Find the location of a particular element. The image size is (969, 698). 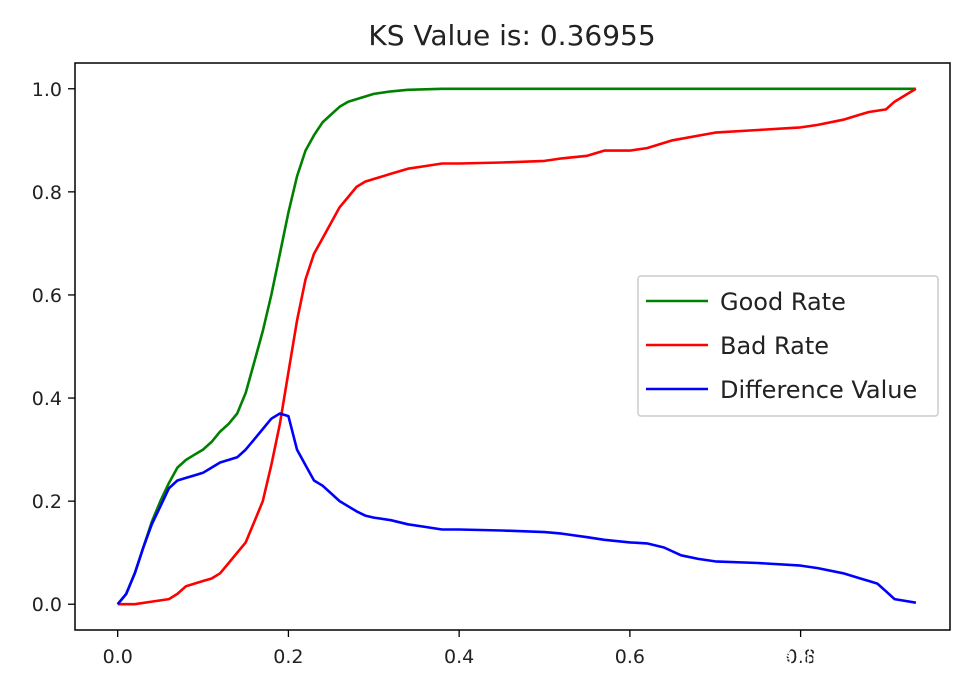

y-tick-label: 0.6 is located at coordinates (47, 296).